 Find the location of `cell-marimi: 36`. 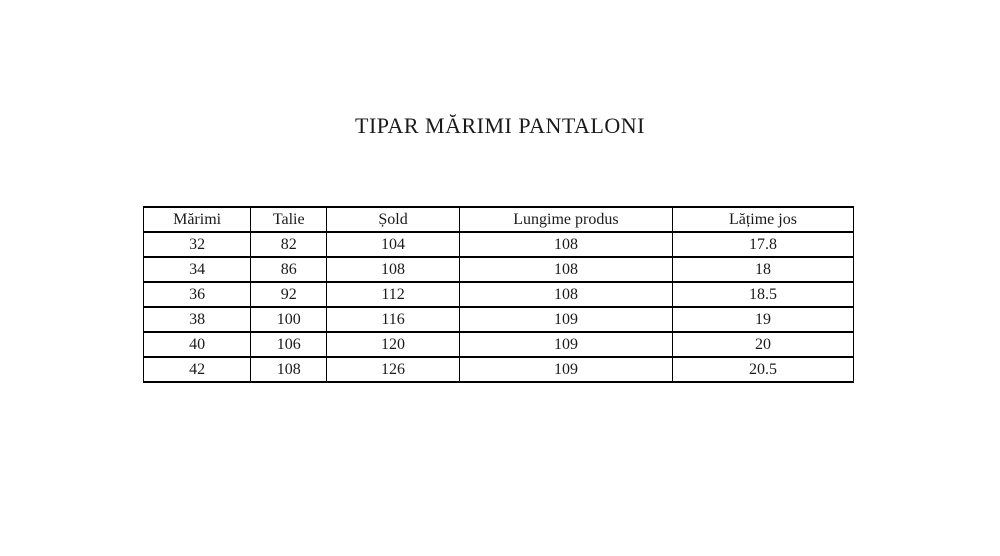

cell-marimi: 36 is located at coordinates (197, 294).